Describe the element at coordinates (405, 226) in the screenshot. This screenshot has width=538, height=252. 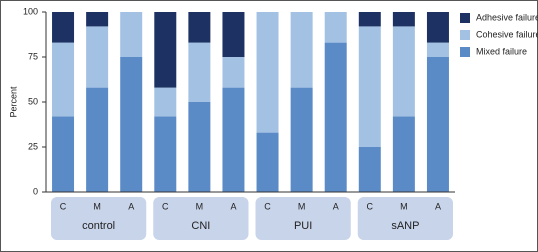
I see `group-label: sANP` at that location.